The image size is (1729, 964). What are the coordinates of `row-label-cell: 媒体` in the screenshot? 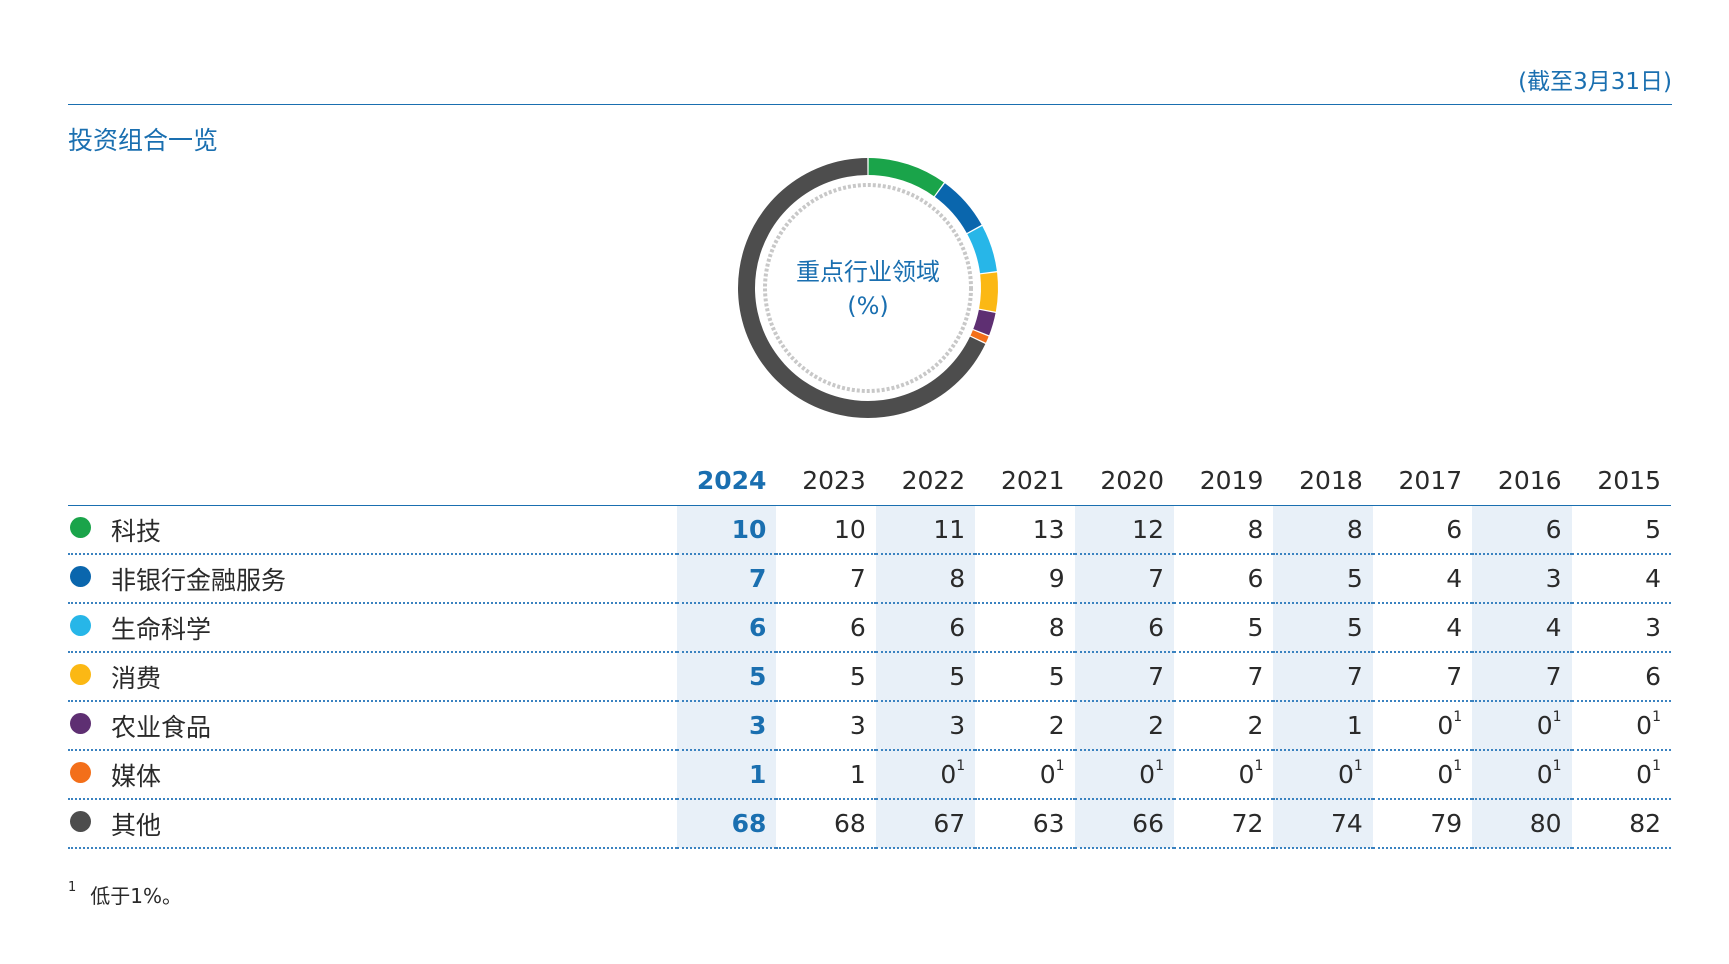 It's located at (373, 775).